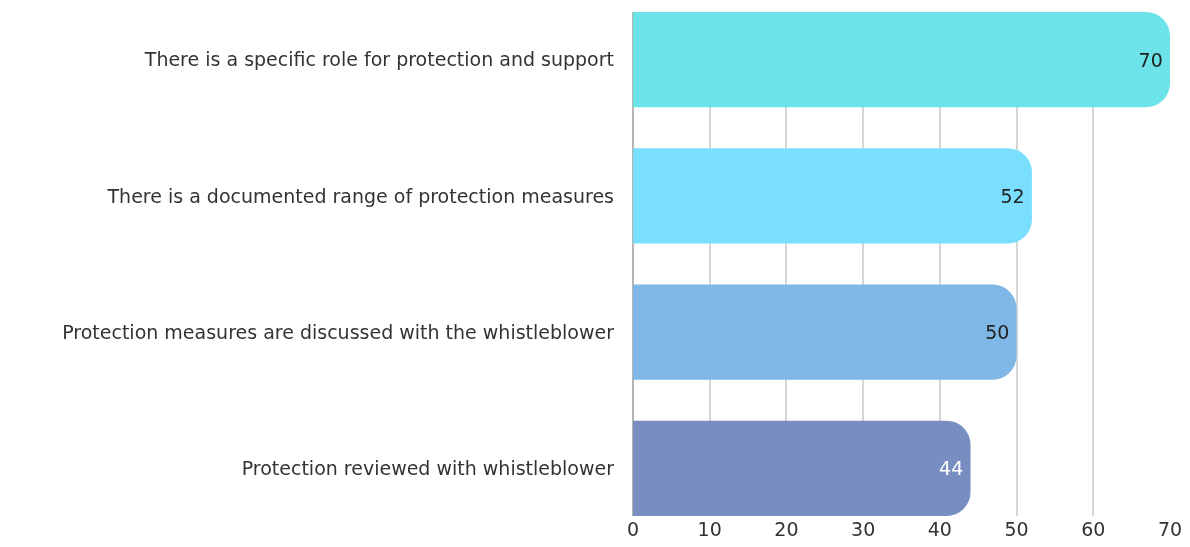 Image resolution: width=1190 pixels, height=547 pixels. What do you see at coordinates (428, 467) in the screenshot?
I see `y-tick-label: Protection reviewed with whistleblower` at bounding box center [428, 467].